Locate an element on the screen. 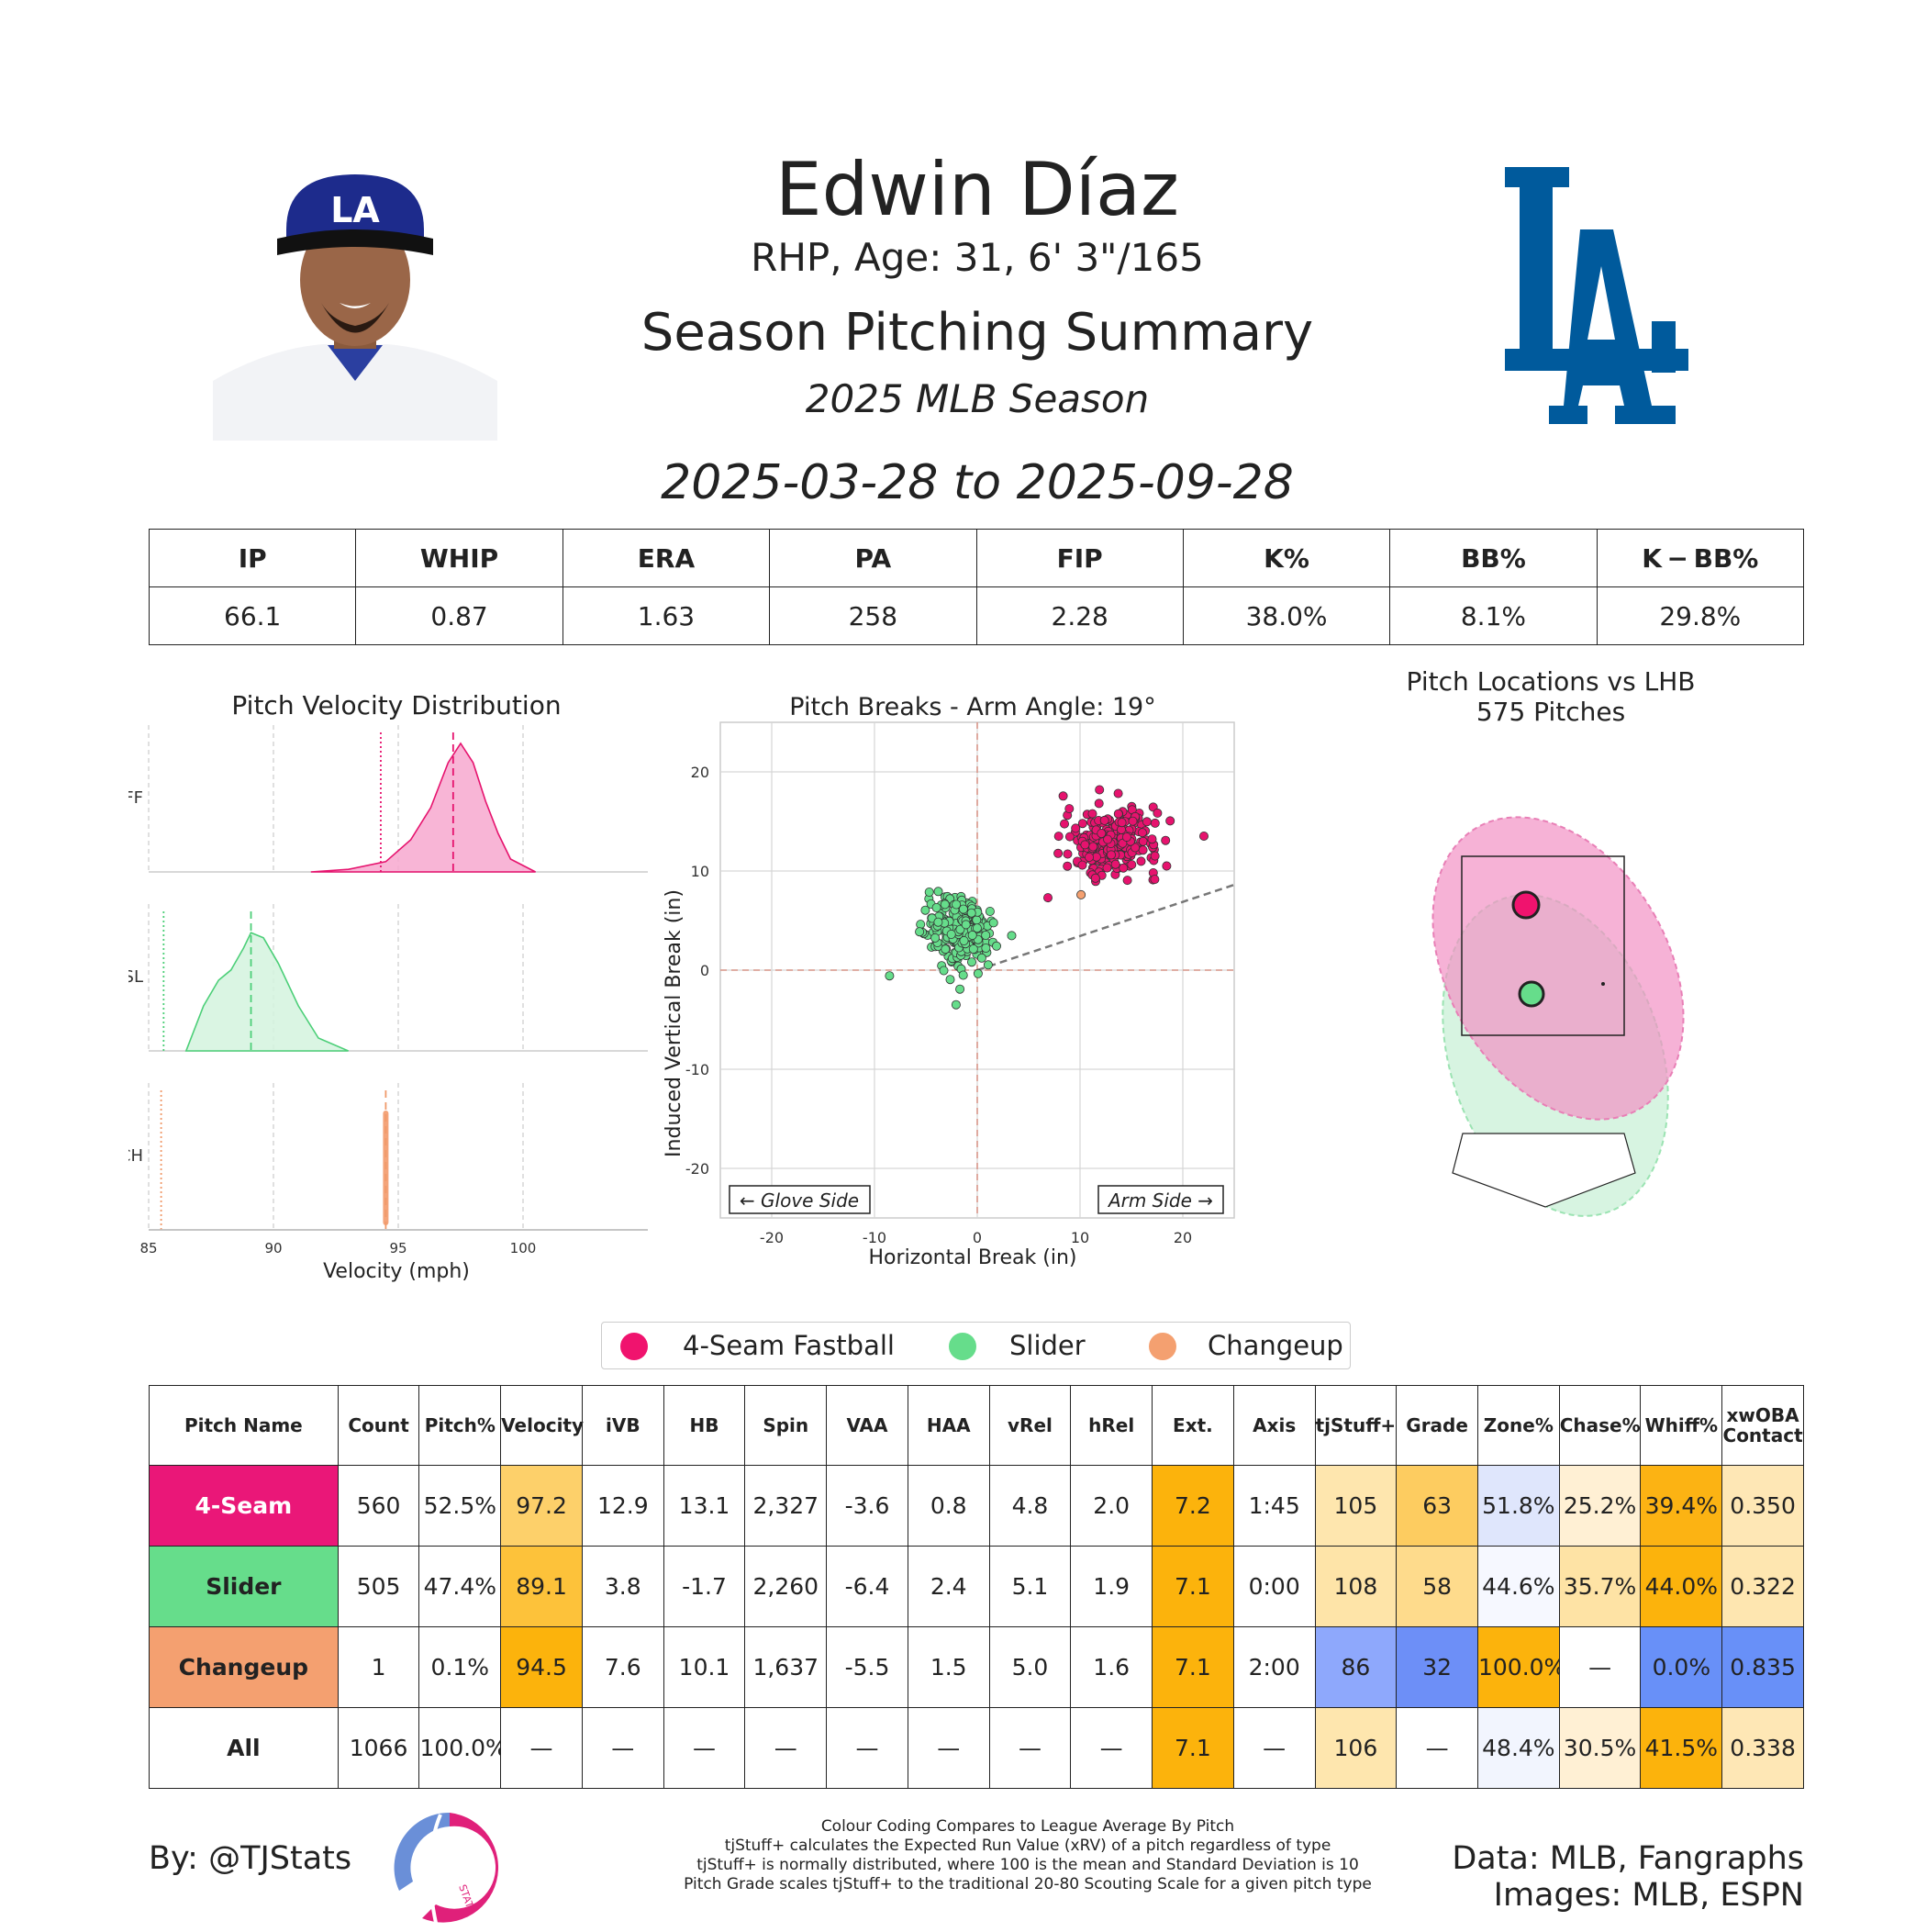 Image resolution: width=1927 pixels, height=1932 pixels. pitch-metric-cell: 89.1 is located at coordinates (541, 1586).